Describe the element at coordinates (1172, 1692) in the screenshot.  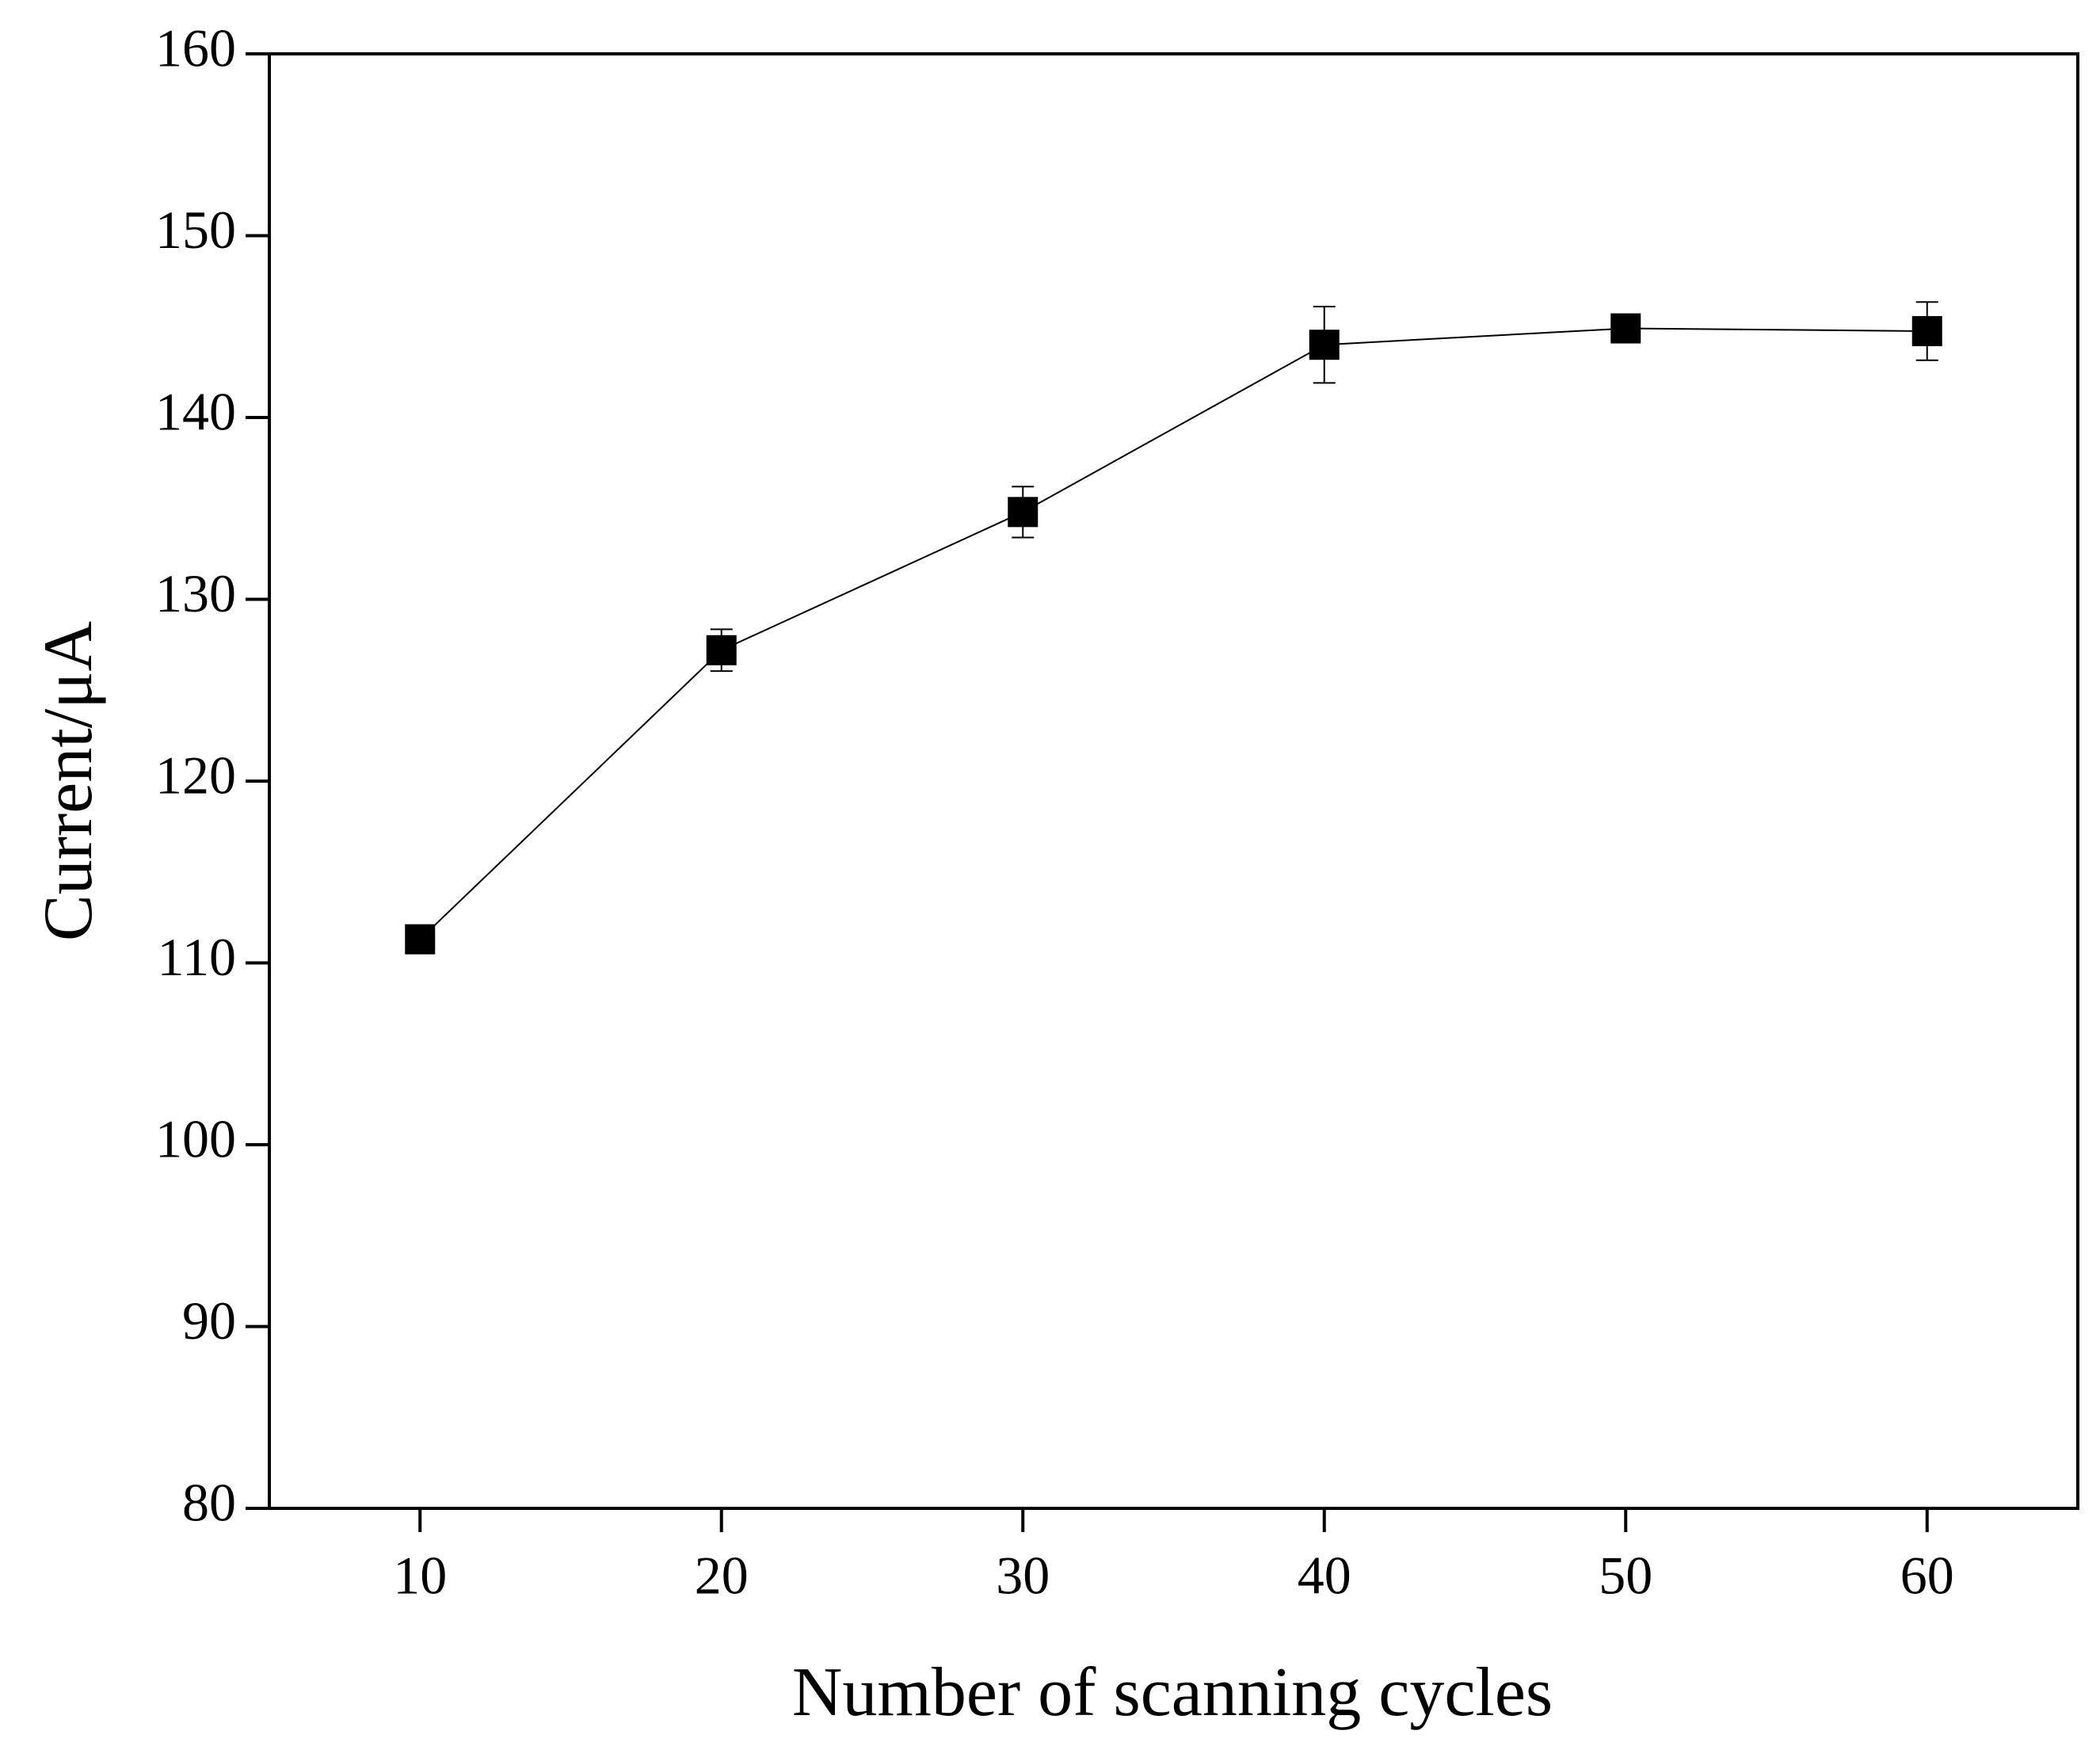
I see `x-axis-title: Number of scanning cycles` at that location.